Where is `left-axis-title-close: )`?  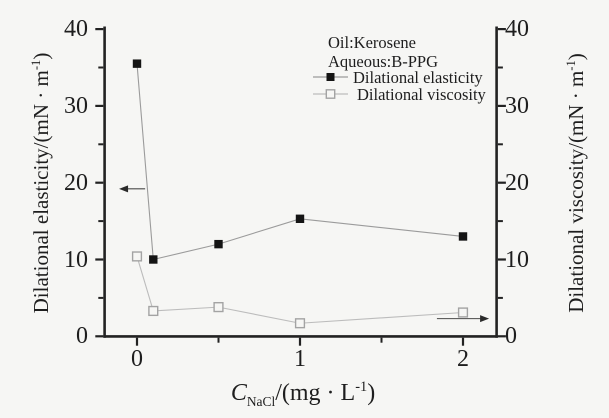 left-axis-title-close: ) is located at coordinates (41, 56).